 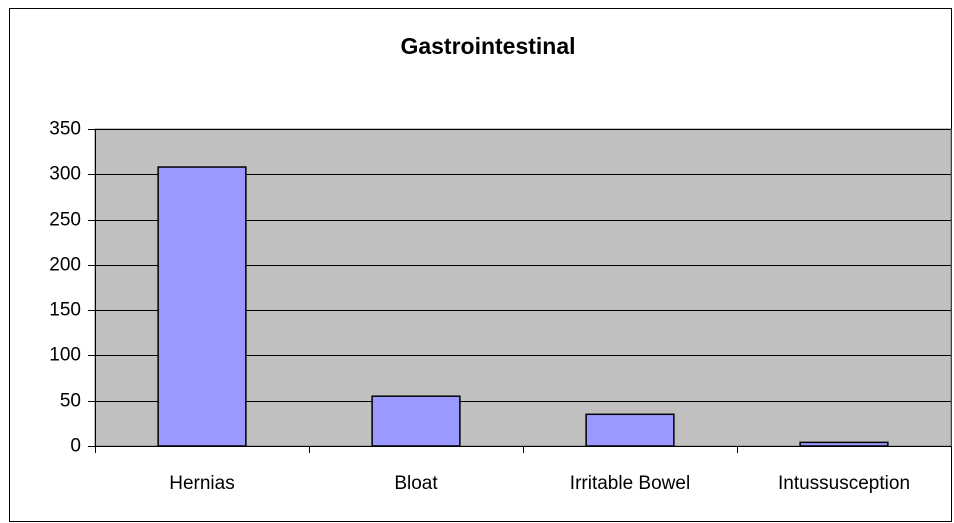 What do you see at coordinates (201, 483) in the screenshot?
I see `x-tick-label: Hernias` at bounding box center [201, 483].